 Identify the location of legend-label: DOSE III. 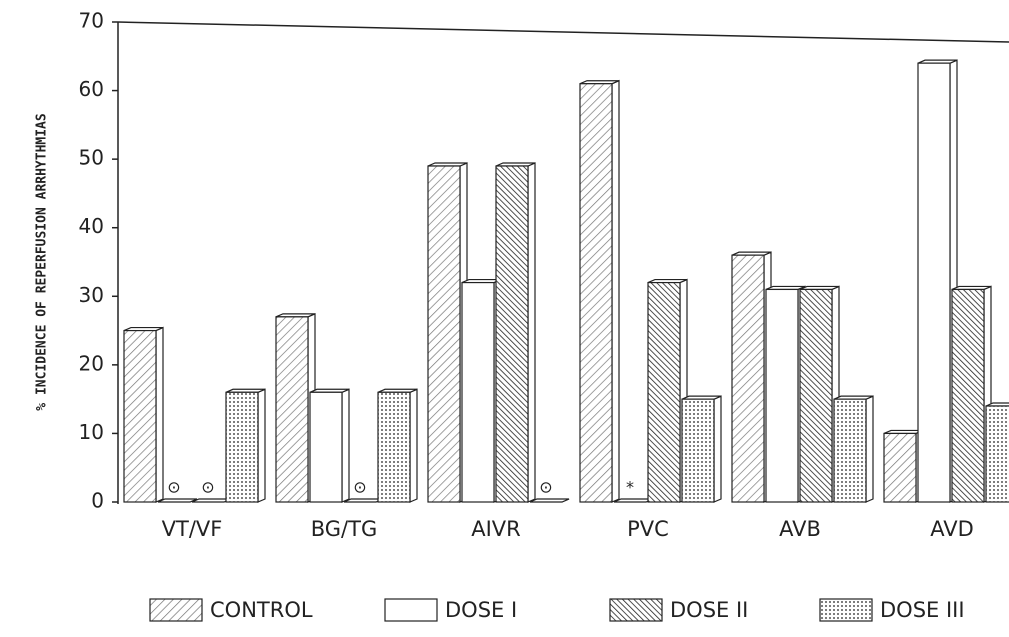
(922, 610).